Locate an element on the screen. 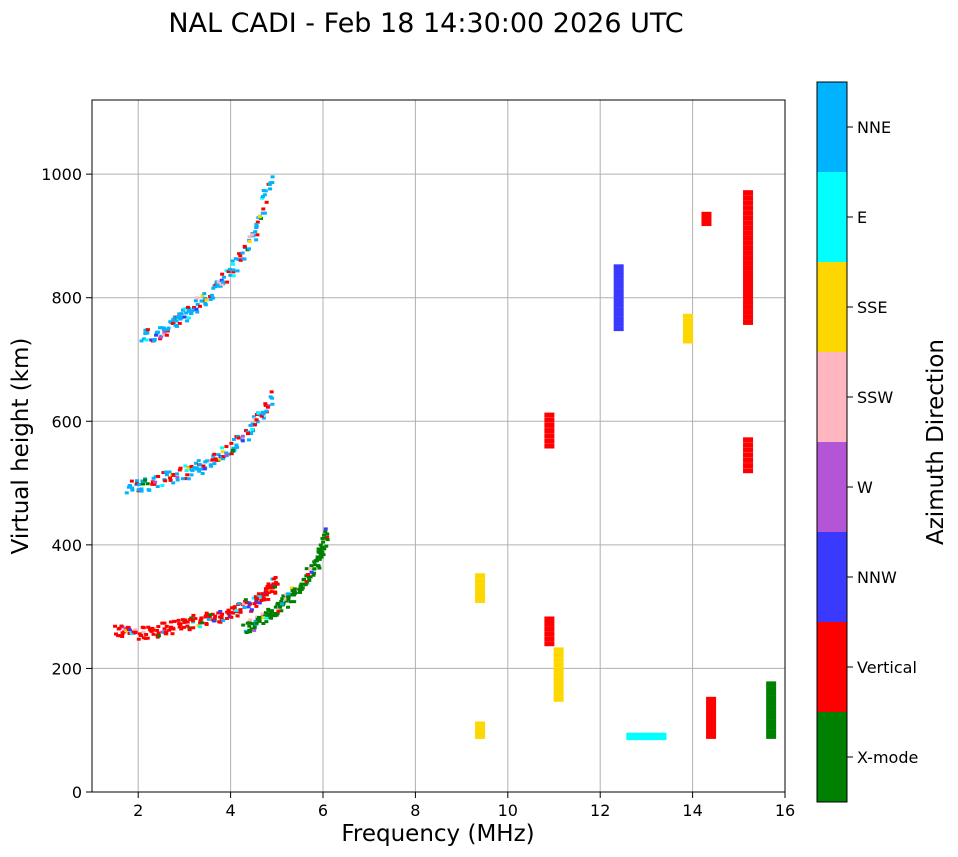 The height and width of the screenshot is (857, 958). colorbar-swatch is located at coordinates (832, 397).